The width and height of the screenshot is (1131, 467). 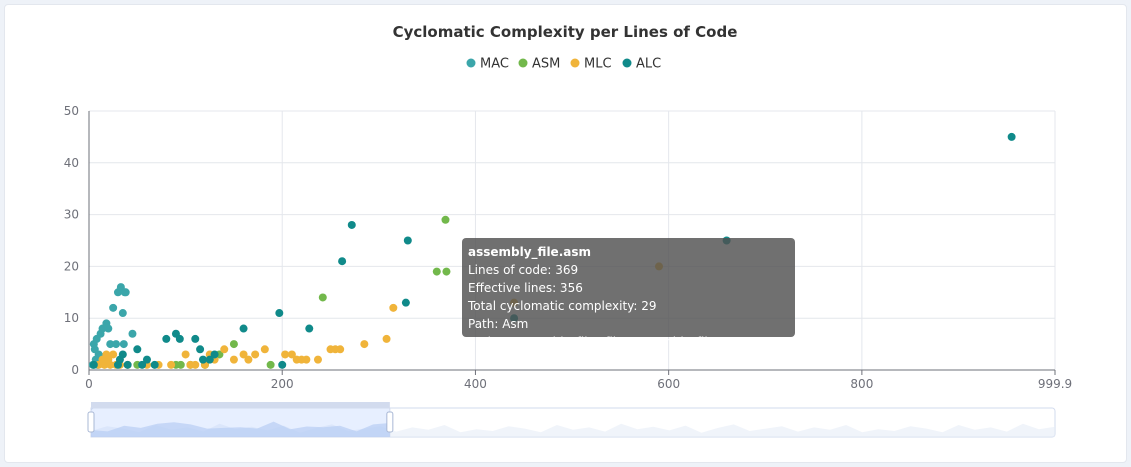 What do you see at coordinates (523, 270) in the screenshot?
I see `tooltip-line: Lines of code: 369` at bounding box center [523, 270].